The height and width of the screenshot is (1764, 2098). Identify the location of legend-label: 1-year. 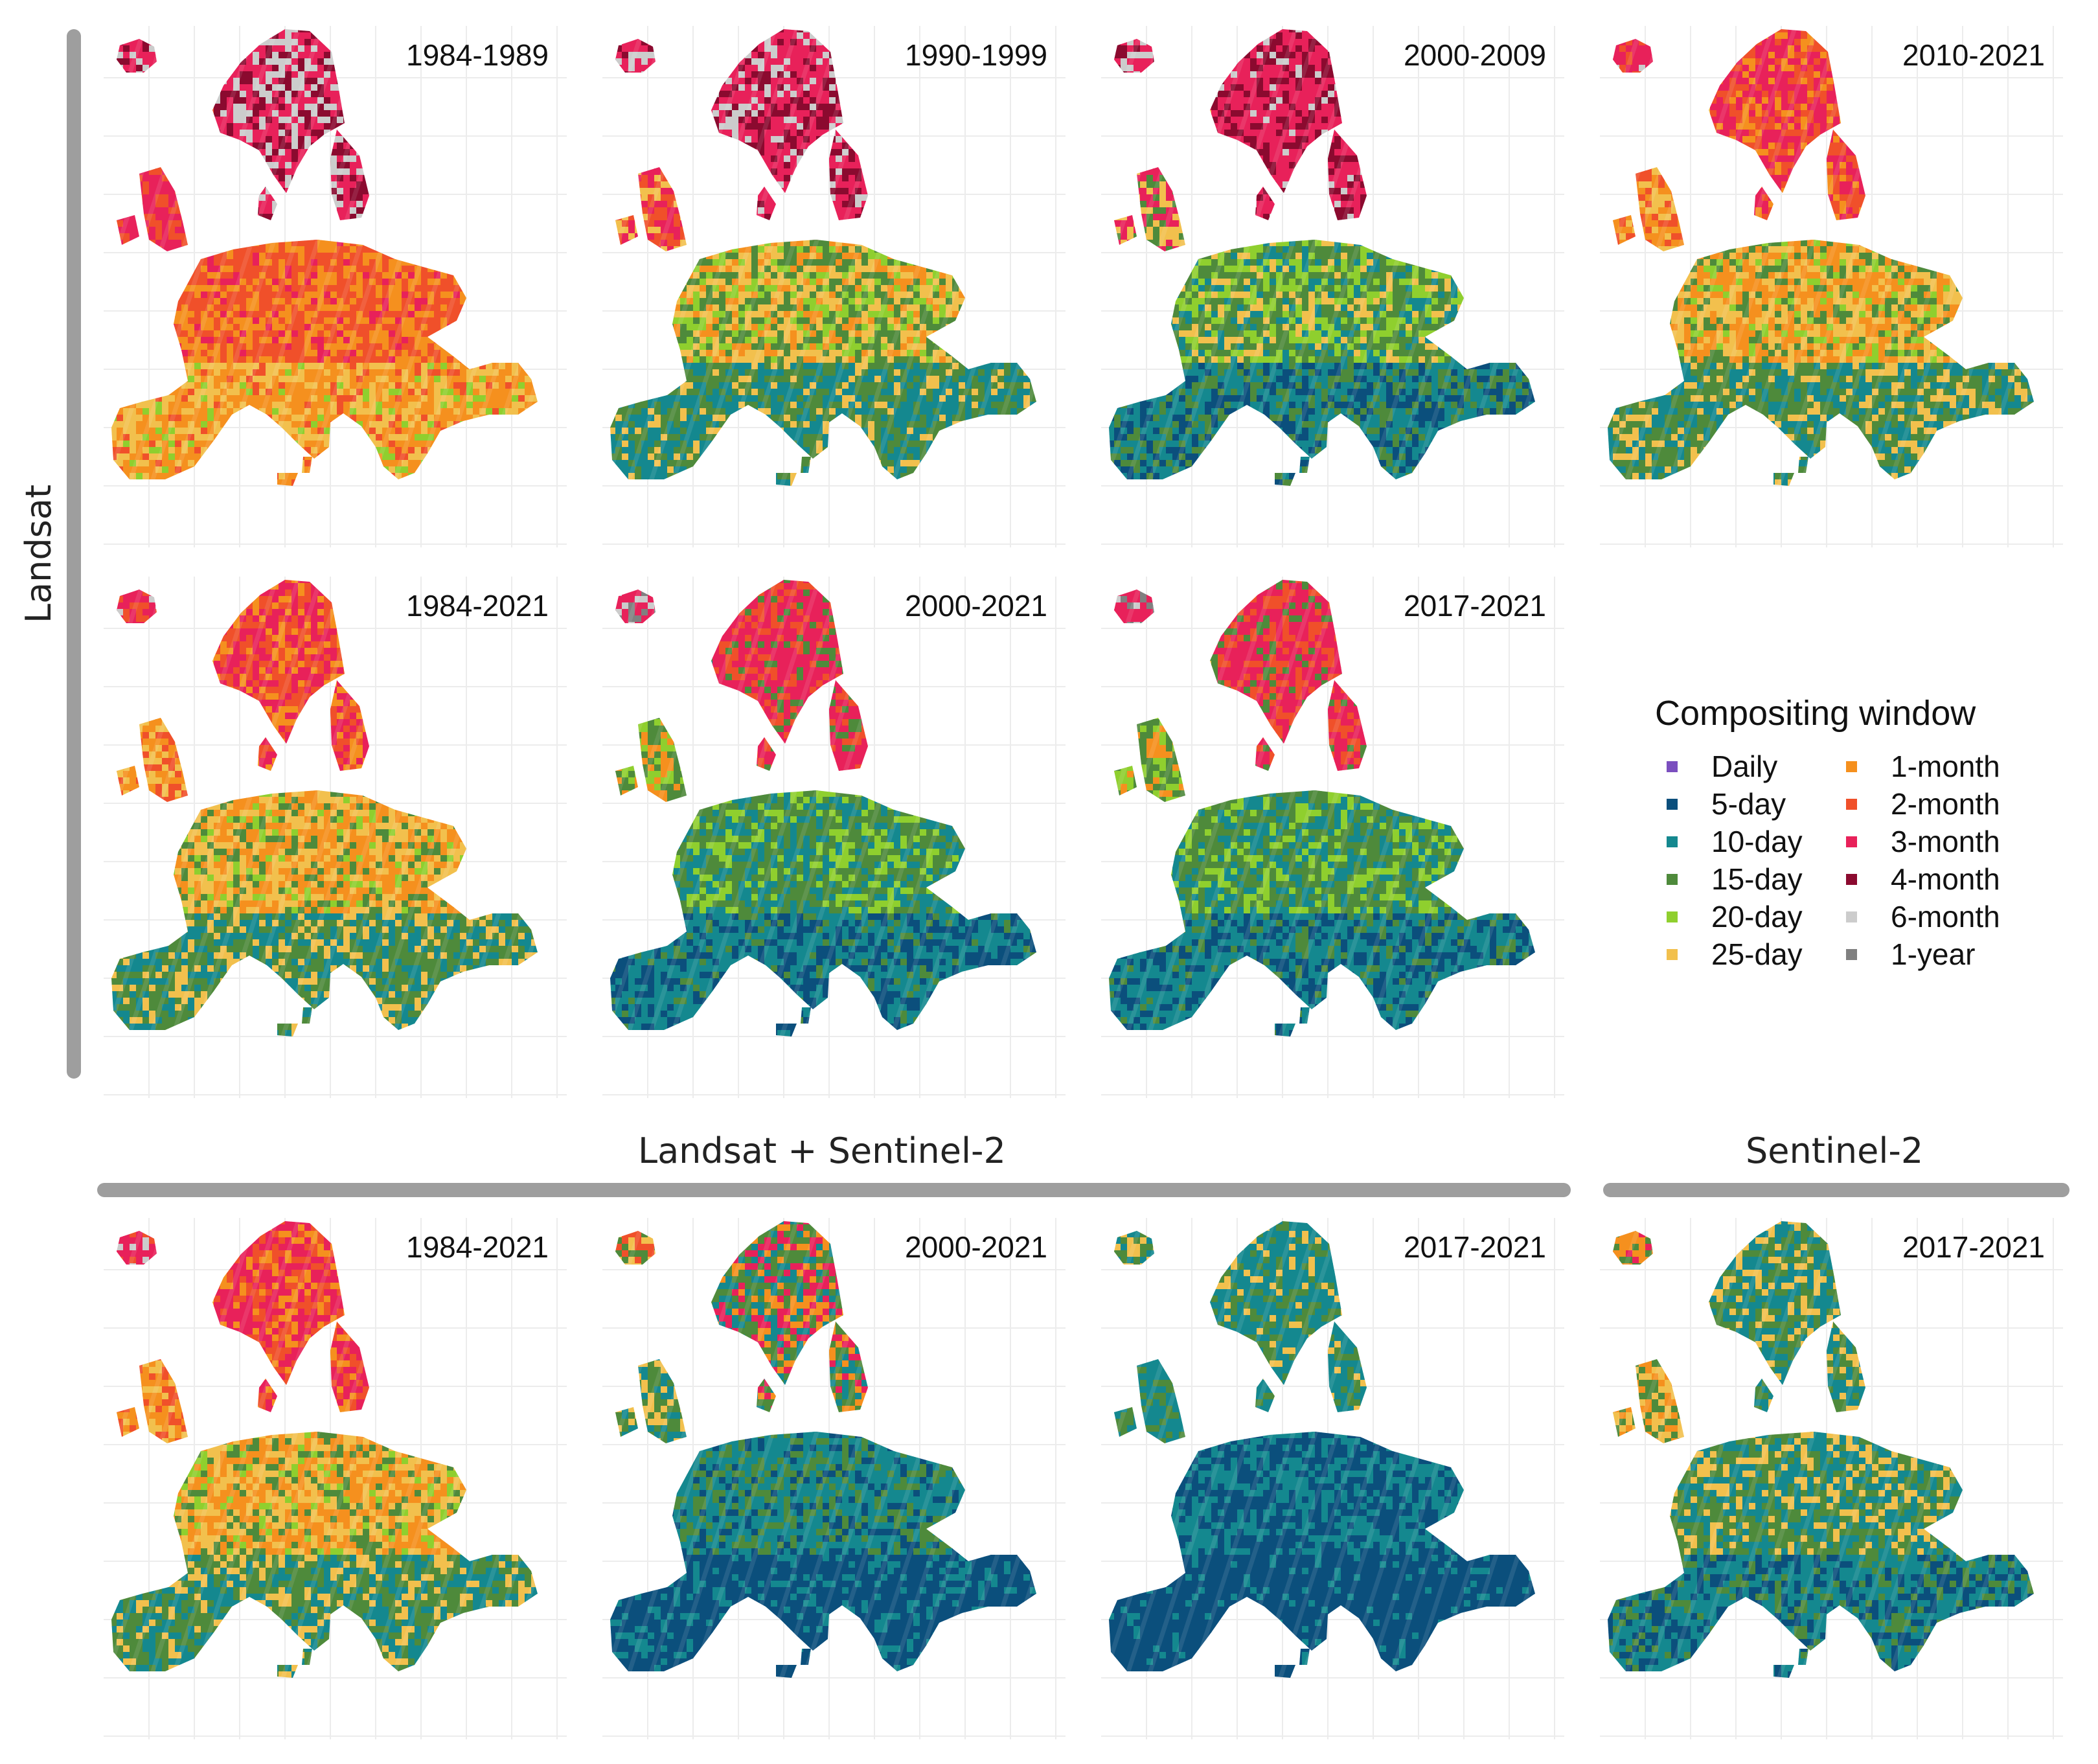
(1933, 954).